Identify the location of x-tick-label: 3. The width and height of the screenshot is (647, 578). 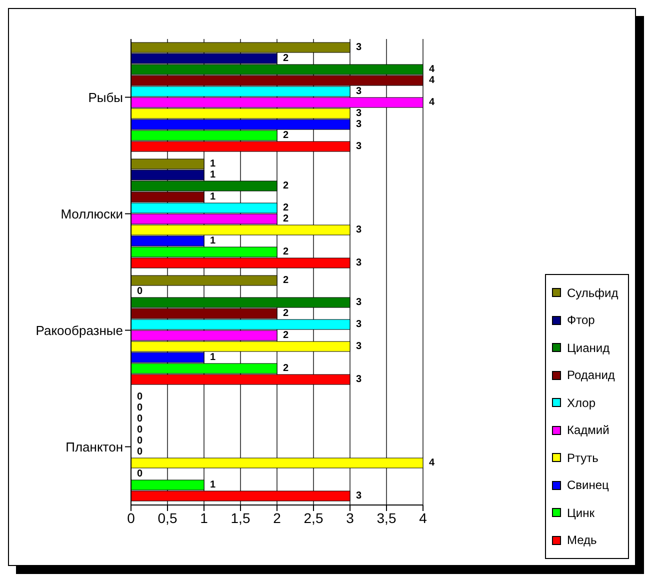
(350, 518).